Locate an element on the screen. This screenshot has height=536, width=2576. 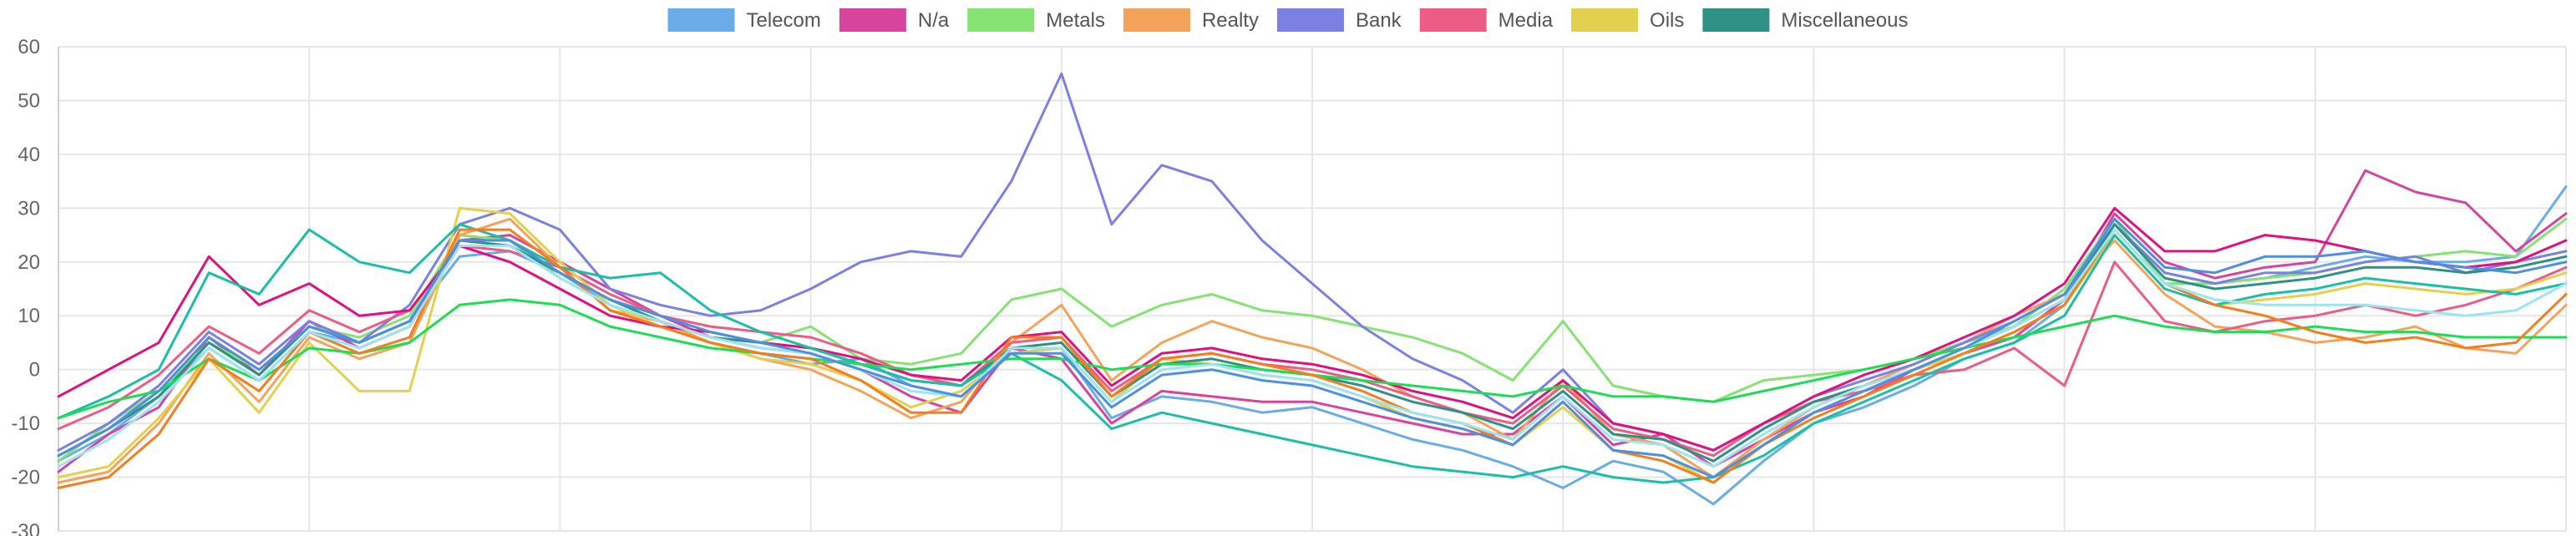
y-axis-ticks: 60 50 40 30 20 10 0 -10 -20 -30 is located at coordinates (25, 286).